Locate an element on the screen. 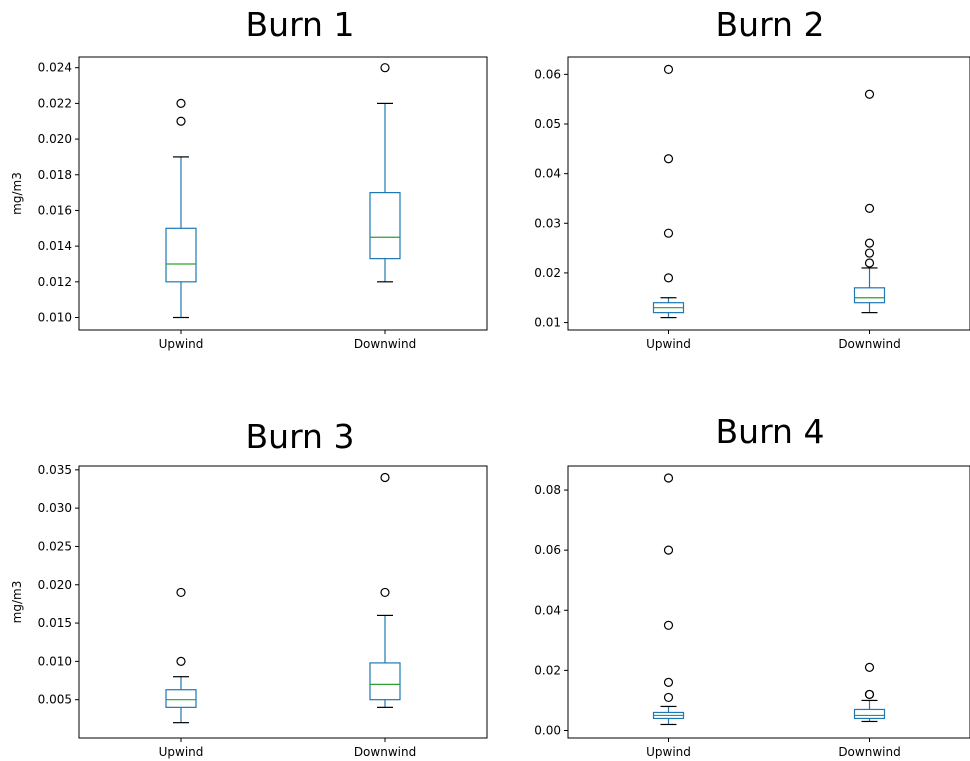  panel-title: Burn 3 is located at coordinates (300, 436).